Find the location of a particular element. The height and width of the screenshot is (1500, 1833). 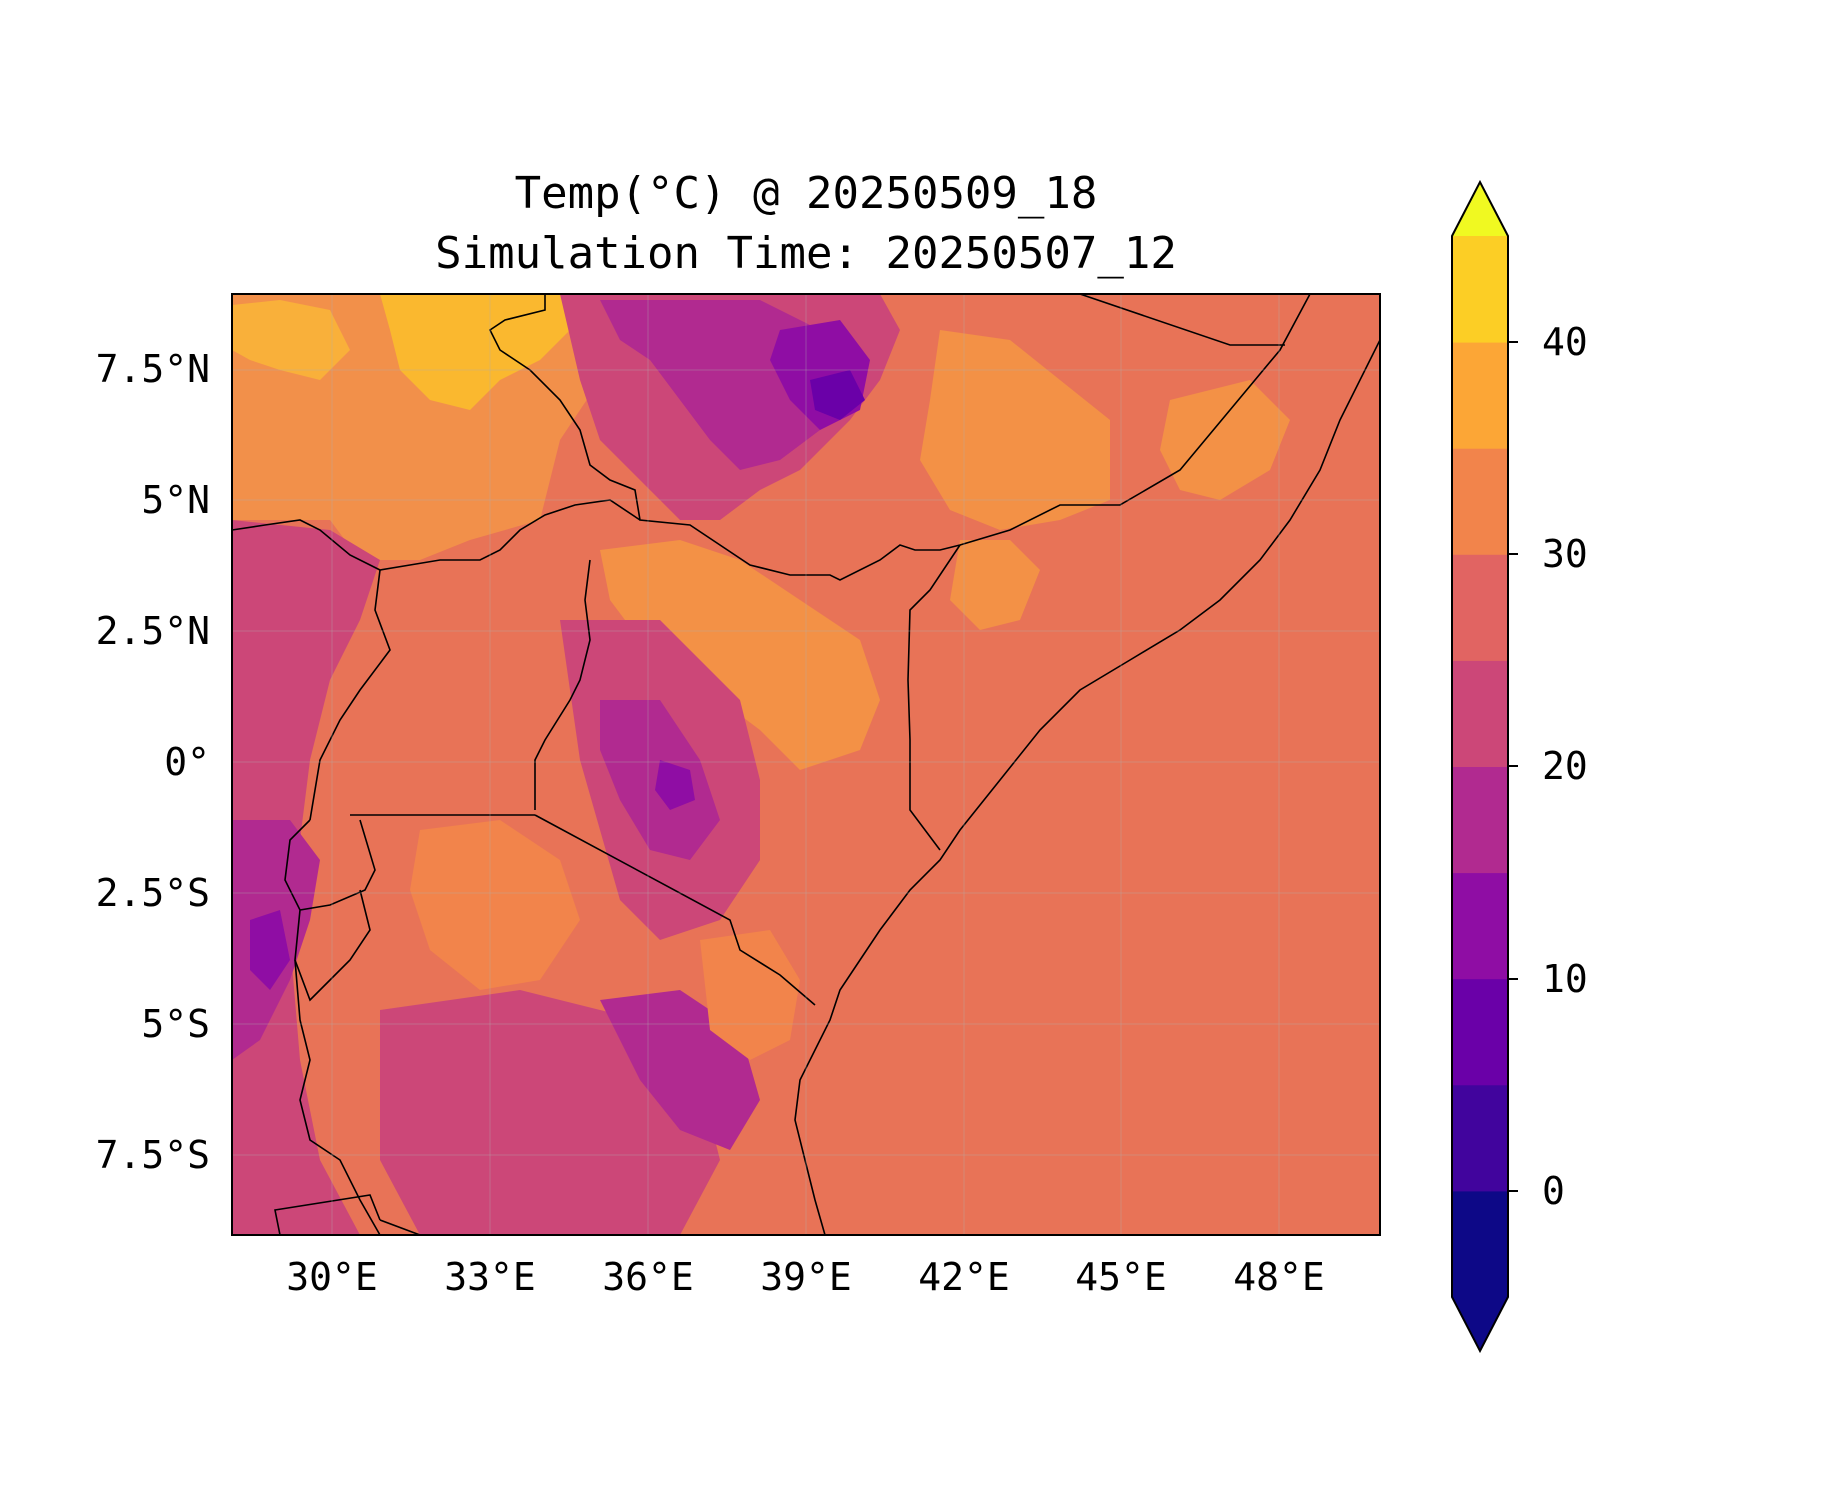

y-tick-label: 5°N is located at coordinates (175, 500).